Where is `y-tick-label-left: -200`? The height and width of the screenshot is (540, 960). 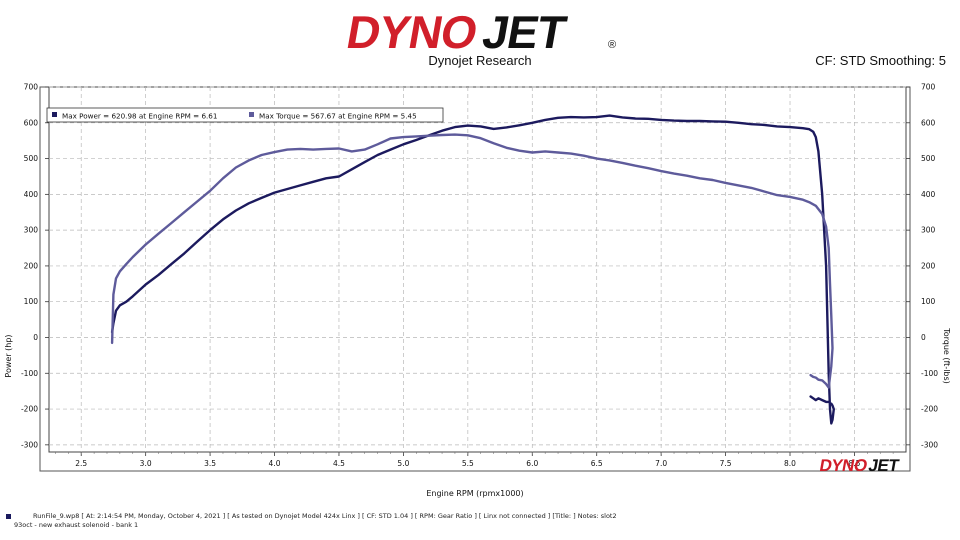 y-tick-label-left: -200 is located at coordinates (29, 409).